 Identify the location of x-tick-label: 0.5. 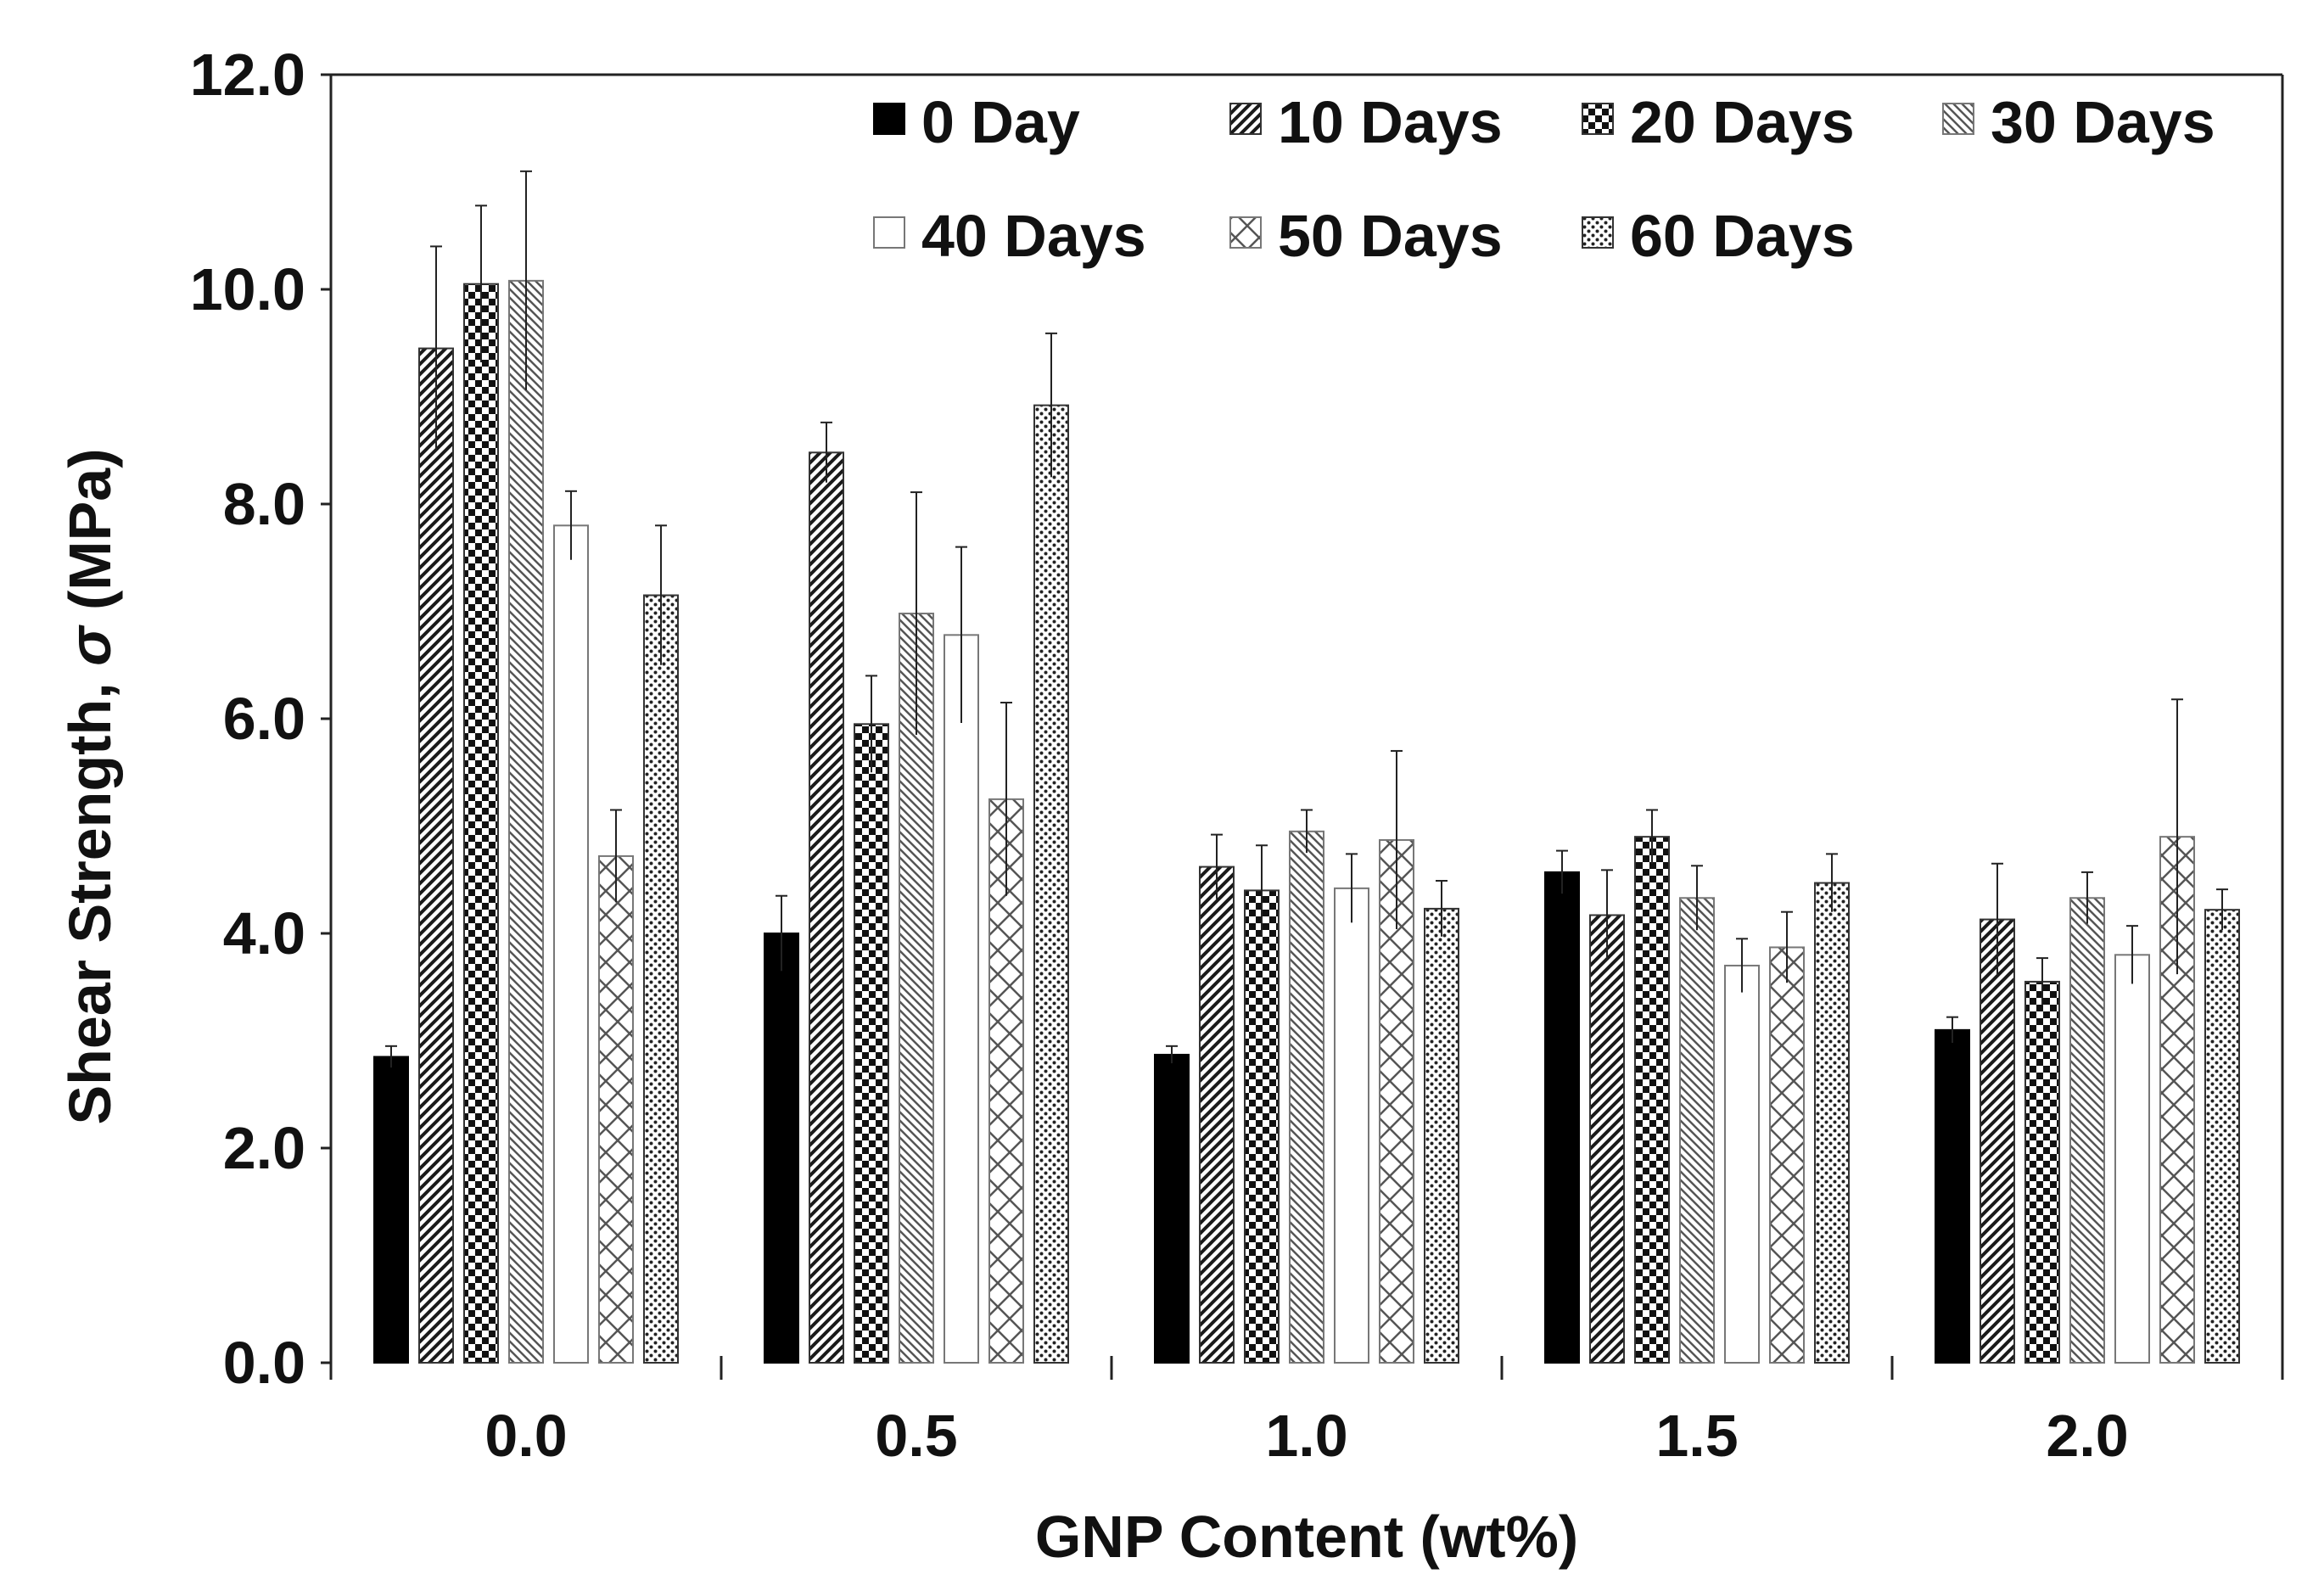
(916, 1436).